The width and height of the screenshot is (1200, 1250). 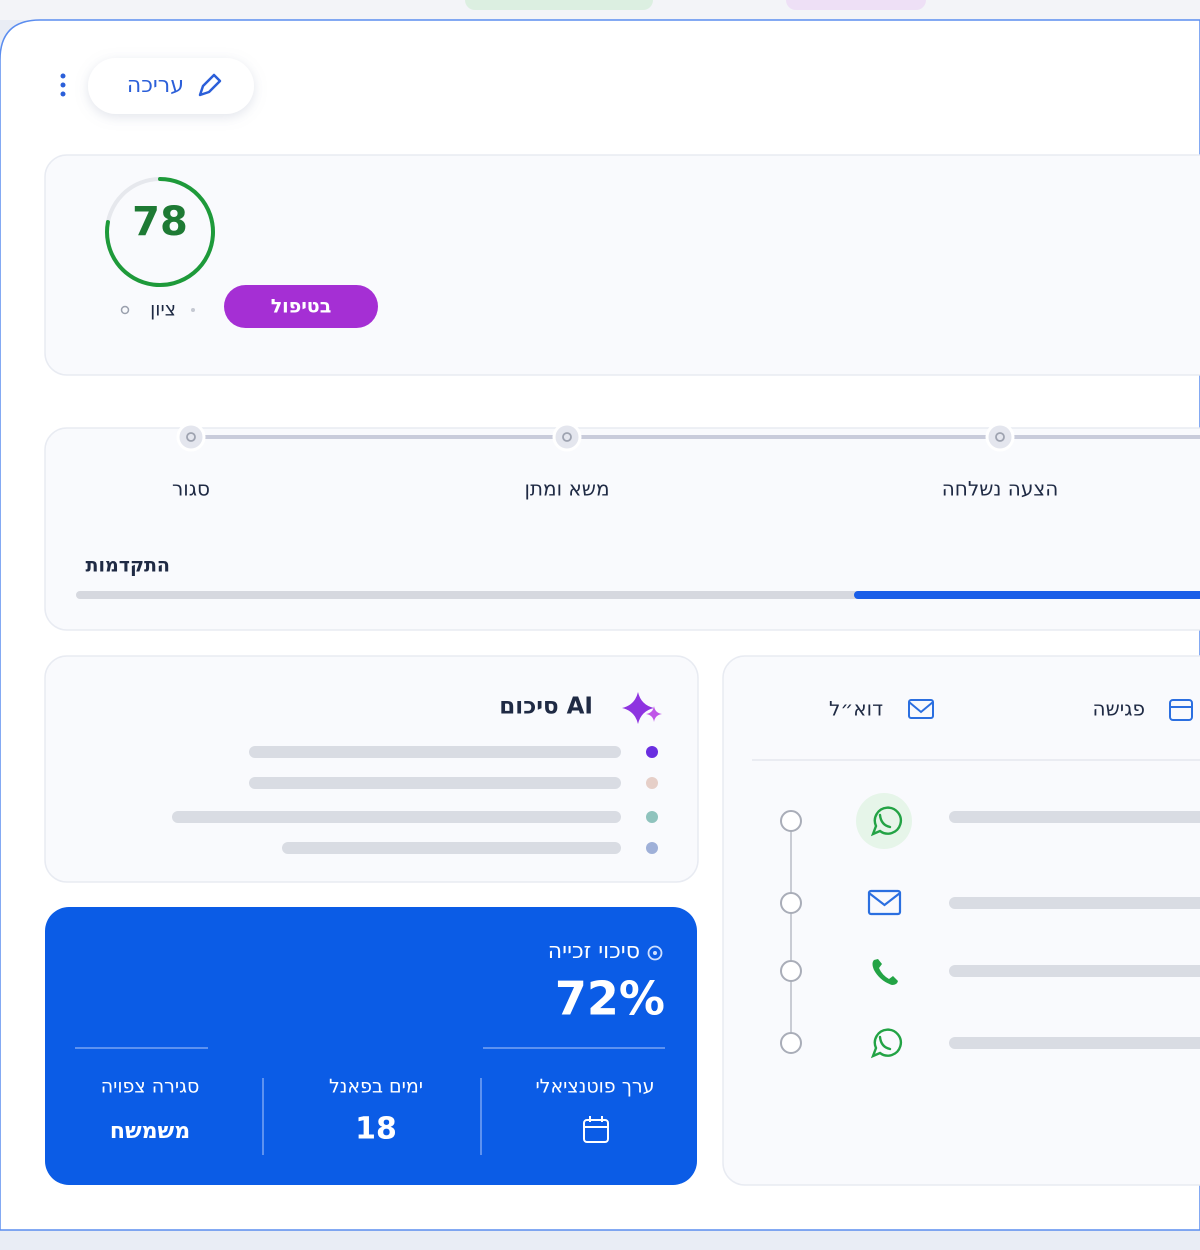 What do you see at coordinates (63, 85) in the screenshot?
I see `more-menu` at bounding box center [63, 85].